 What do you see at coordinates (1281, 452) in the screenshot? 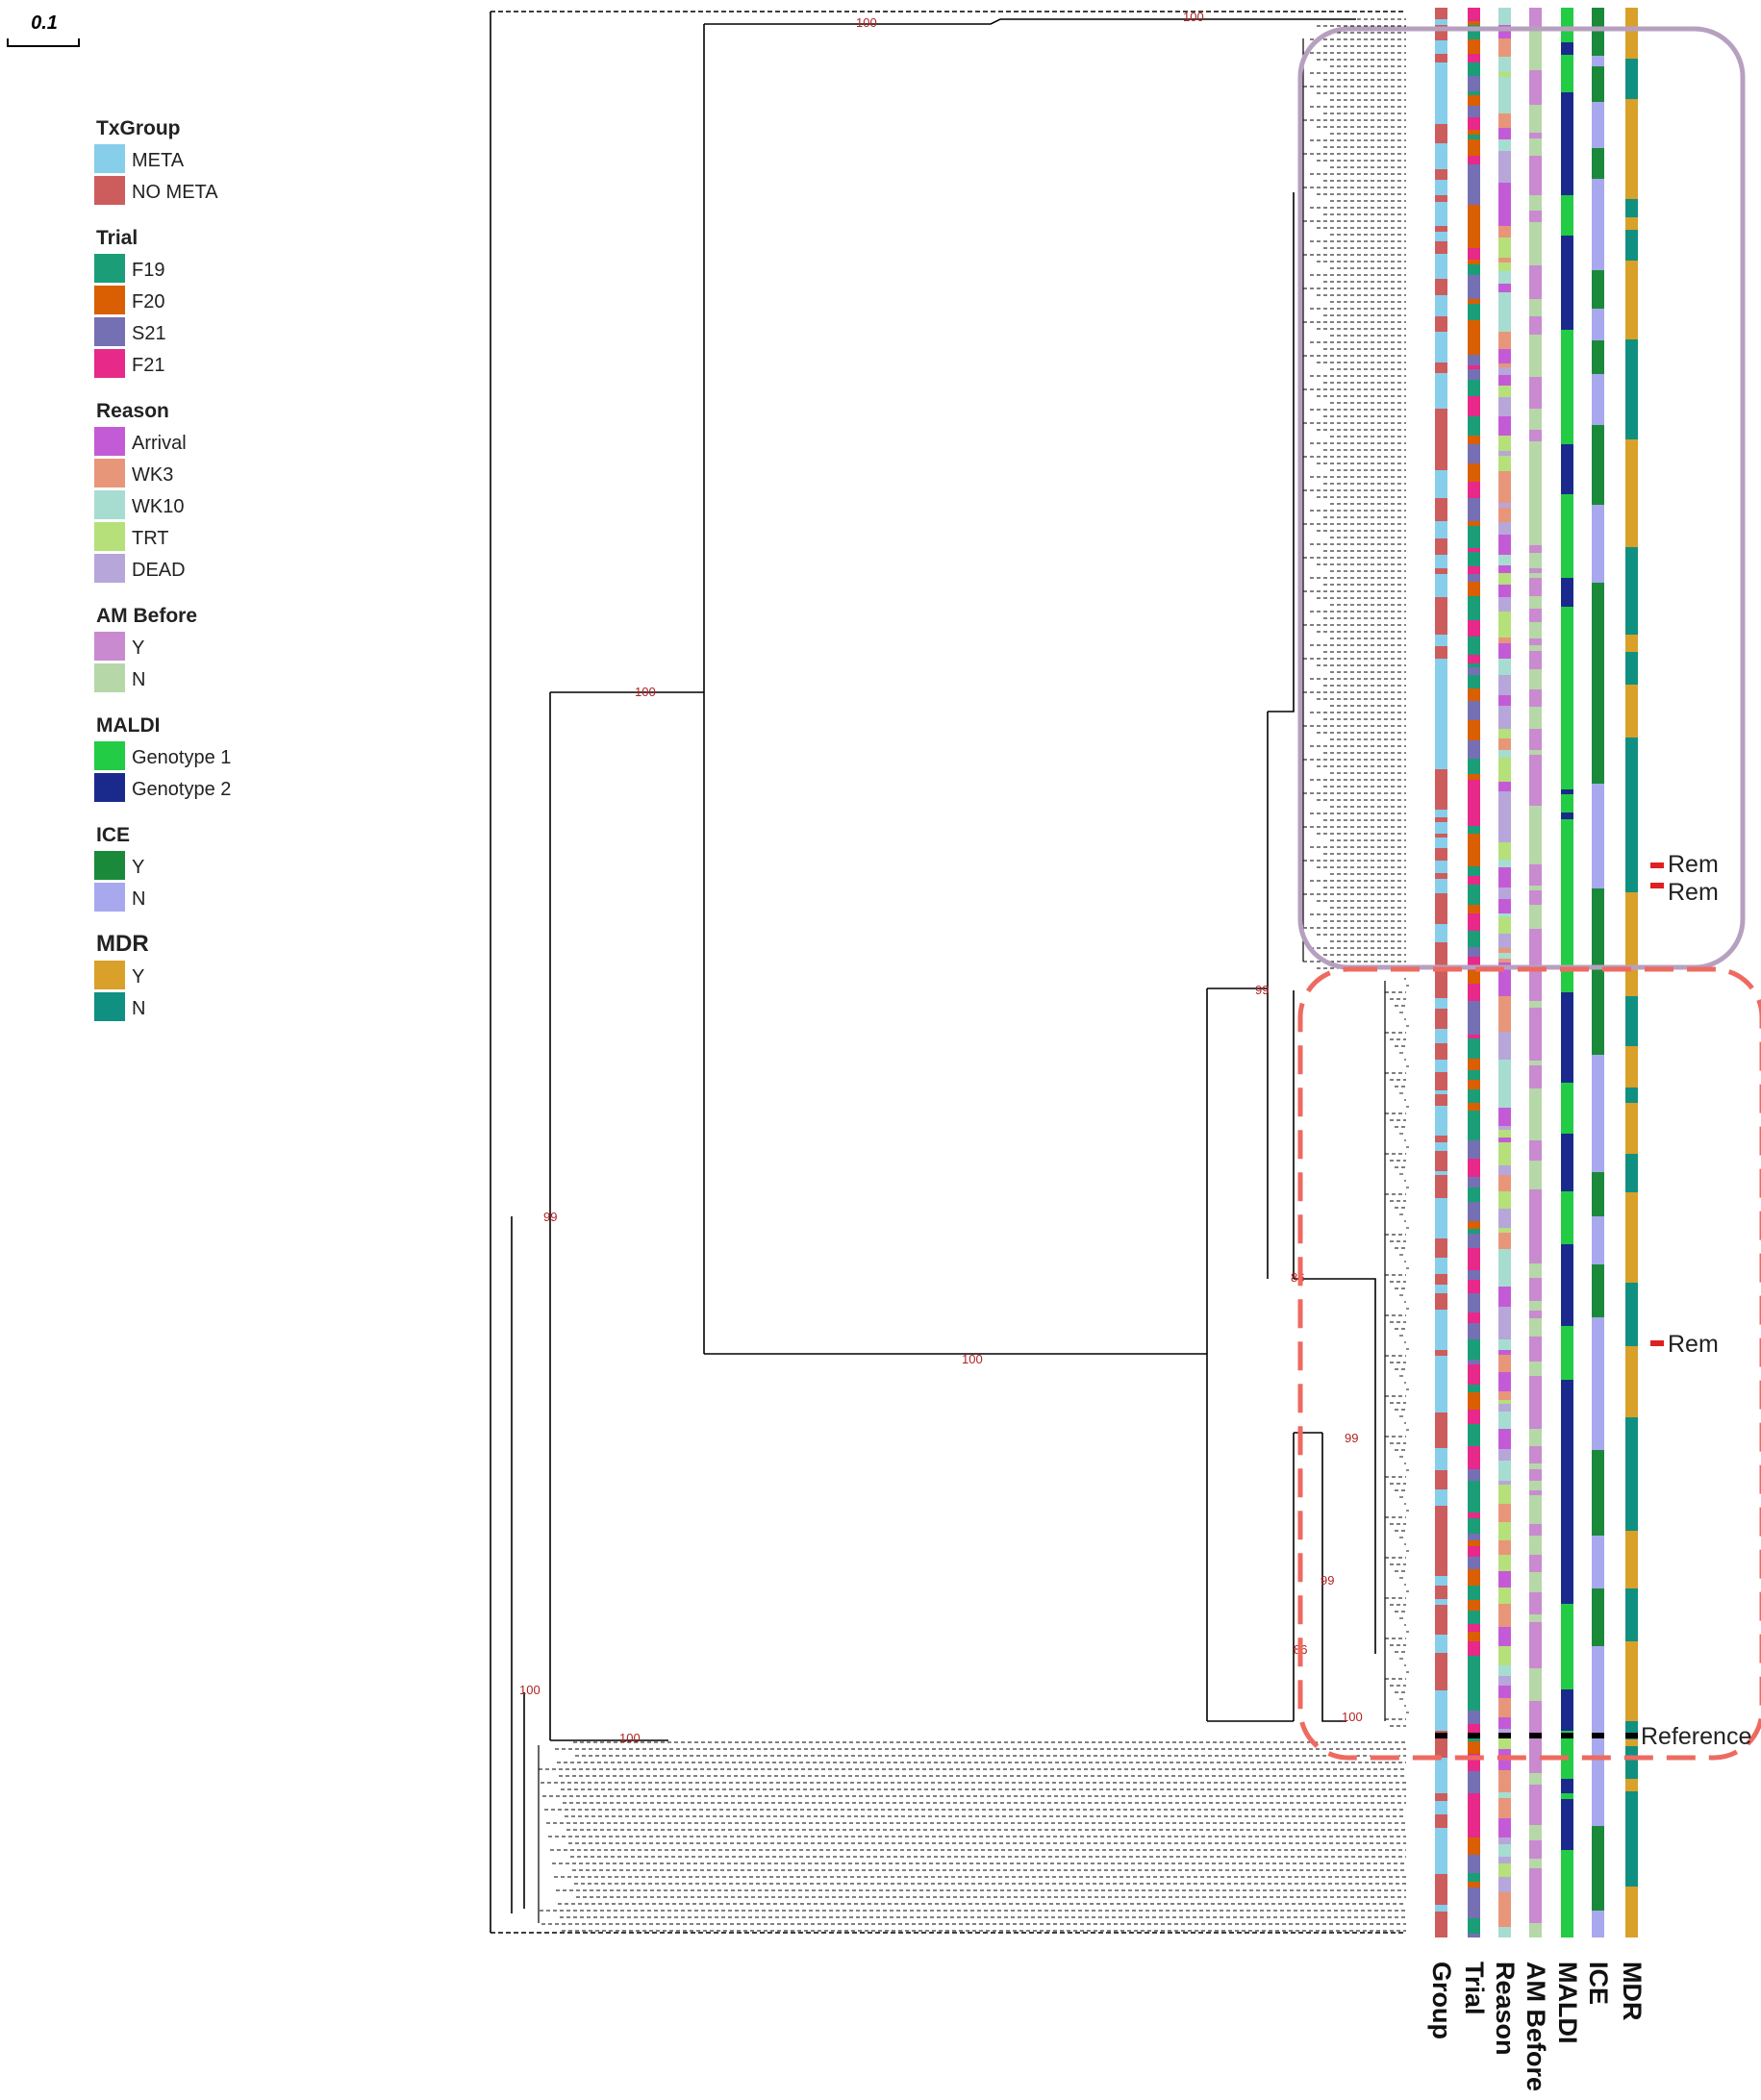
I see `tree-branch` at bounding box center [1281, 452].